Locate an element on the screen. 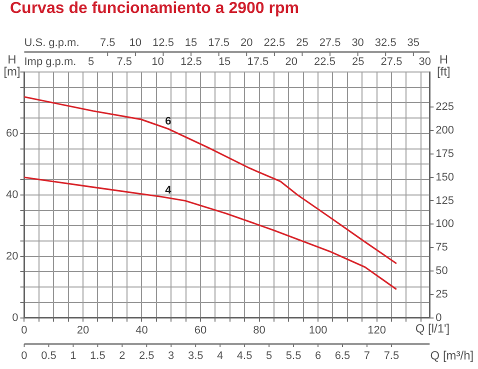  text: Imp g.p.m. is located at coordinates (50, 62).